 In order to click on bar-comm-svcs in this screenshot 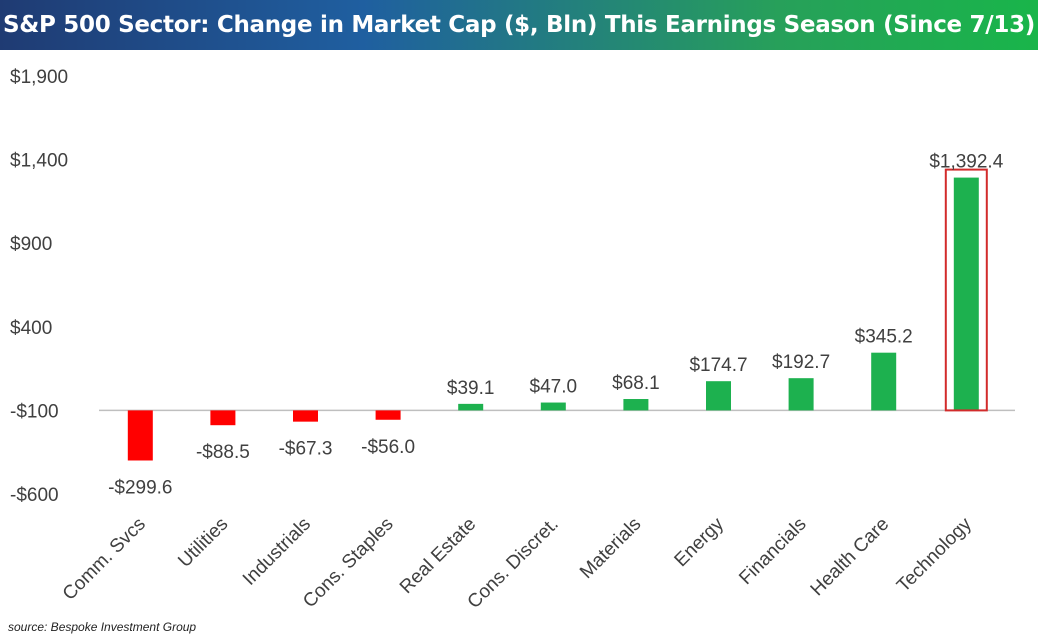, I will do `click(140, 435)`.